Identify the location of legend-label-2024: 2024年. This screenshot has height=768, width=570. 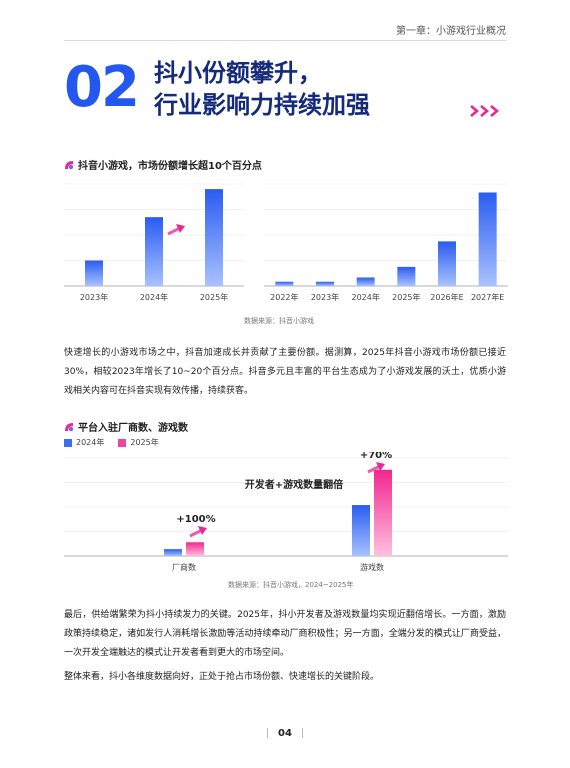
(90, 442).